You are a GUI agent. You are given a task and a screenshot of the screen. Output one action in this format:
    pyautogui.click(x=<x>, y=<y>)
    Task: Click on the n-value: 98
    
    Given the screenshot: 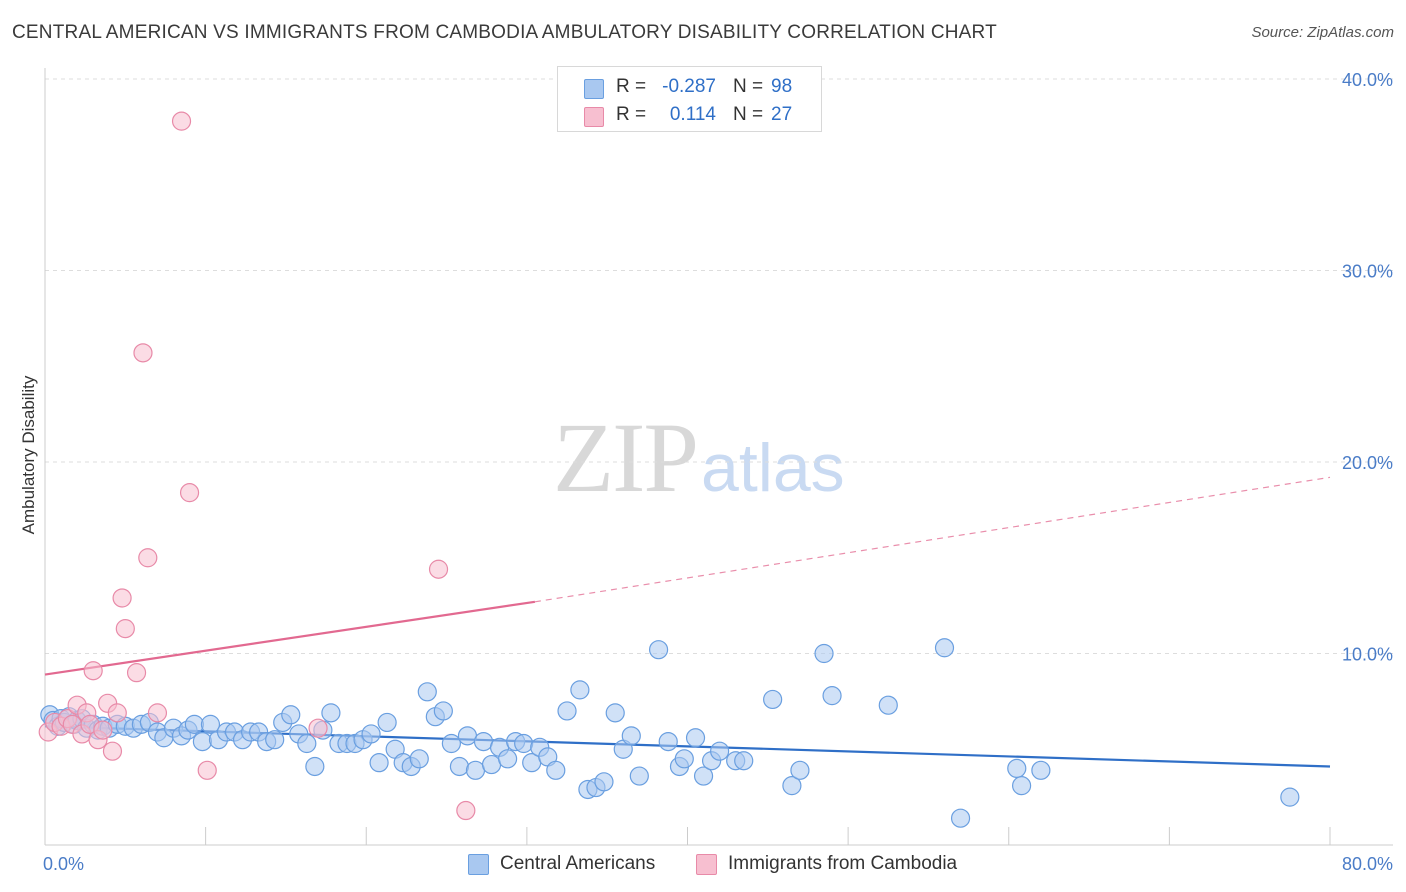 What is the action you would take?
    pyautogui.click(x=782, y=86)
    